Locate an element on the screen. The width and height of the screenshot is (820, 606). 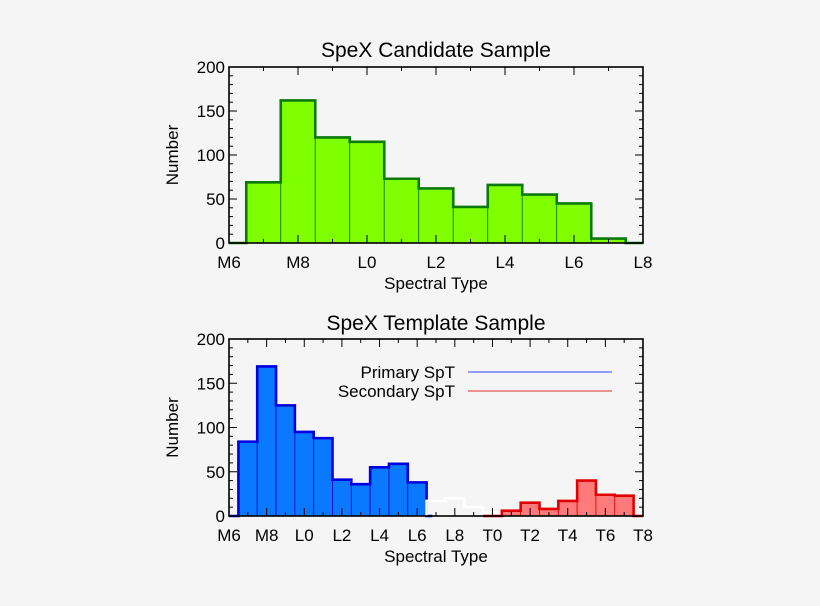
series-secondary-spt is located at coordinates (563, 498).